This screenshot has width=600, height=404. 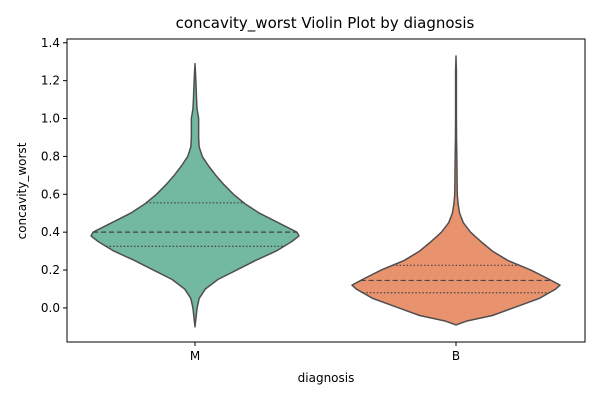 I want to click on y-tick-label: 0.8, so click(x=50, y=156).